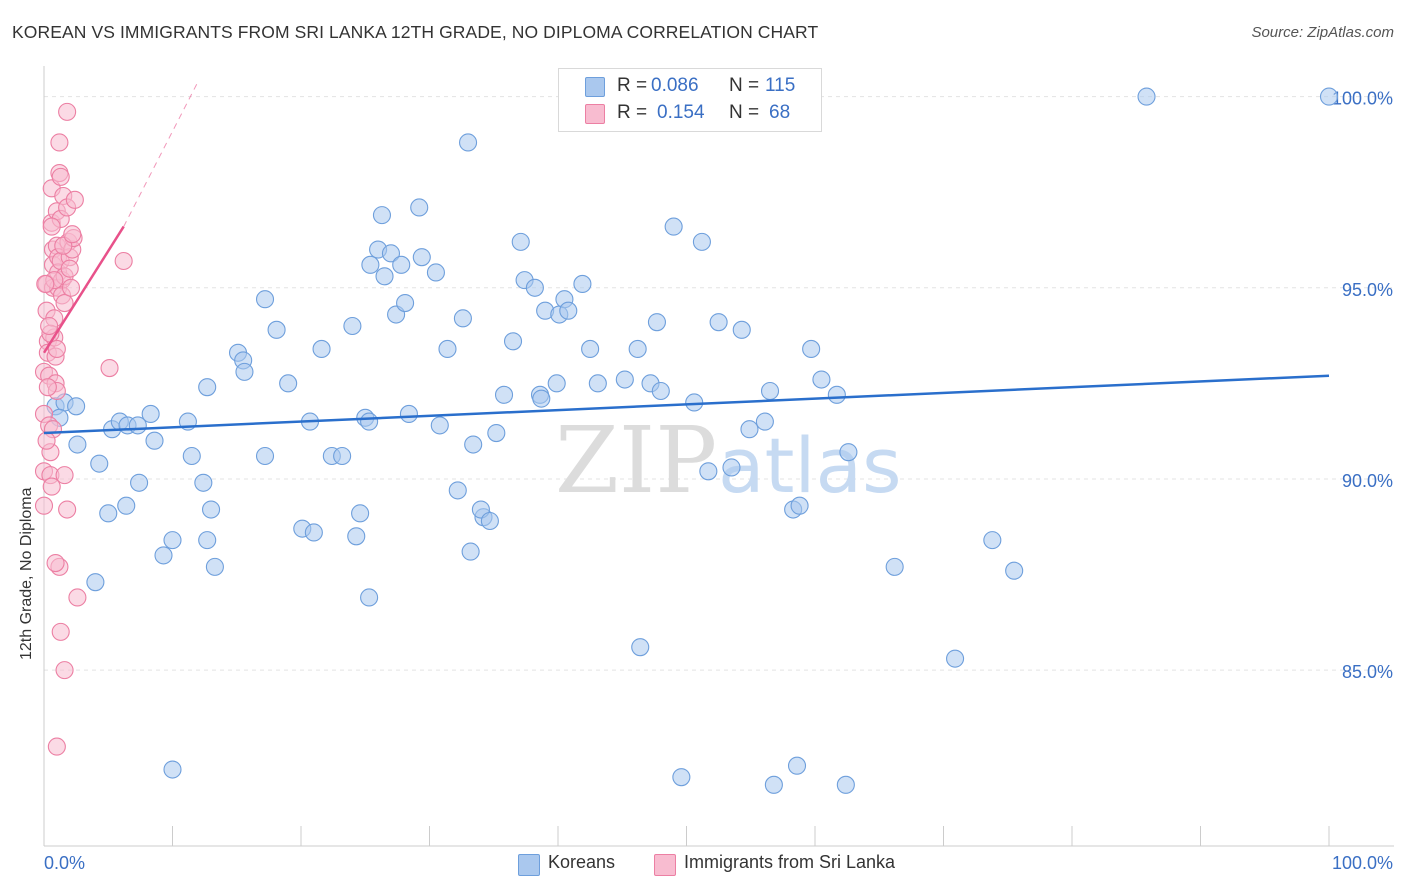 The image size is (1406, 892). I want to click on legend-n-value: 115, so click(780, 85).